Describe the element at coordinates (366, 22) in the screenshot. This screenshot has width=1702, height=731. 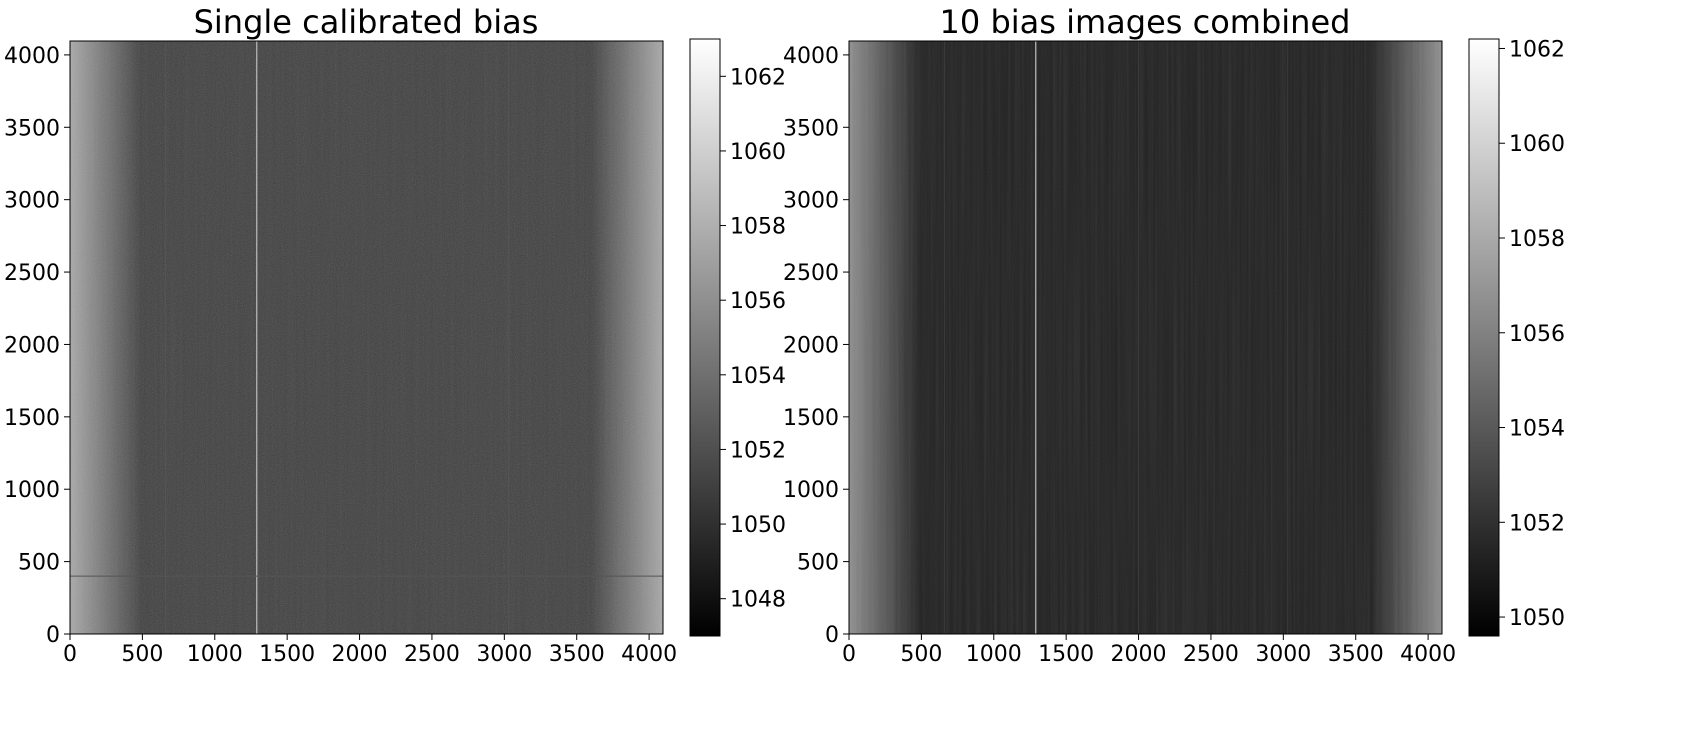
I see `chart-title: Single calibrated bias` at that location.